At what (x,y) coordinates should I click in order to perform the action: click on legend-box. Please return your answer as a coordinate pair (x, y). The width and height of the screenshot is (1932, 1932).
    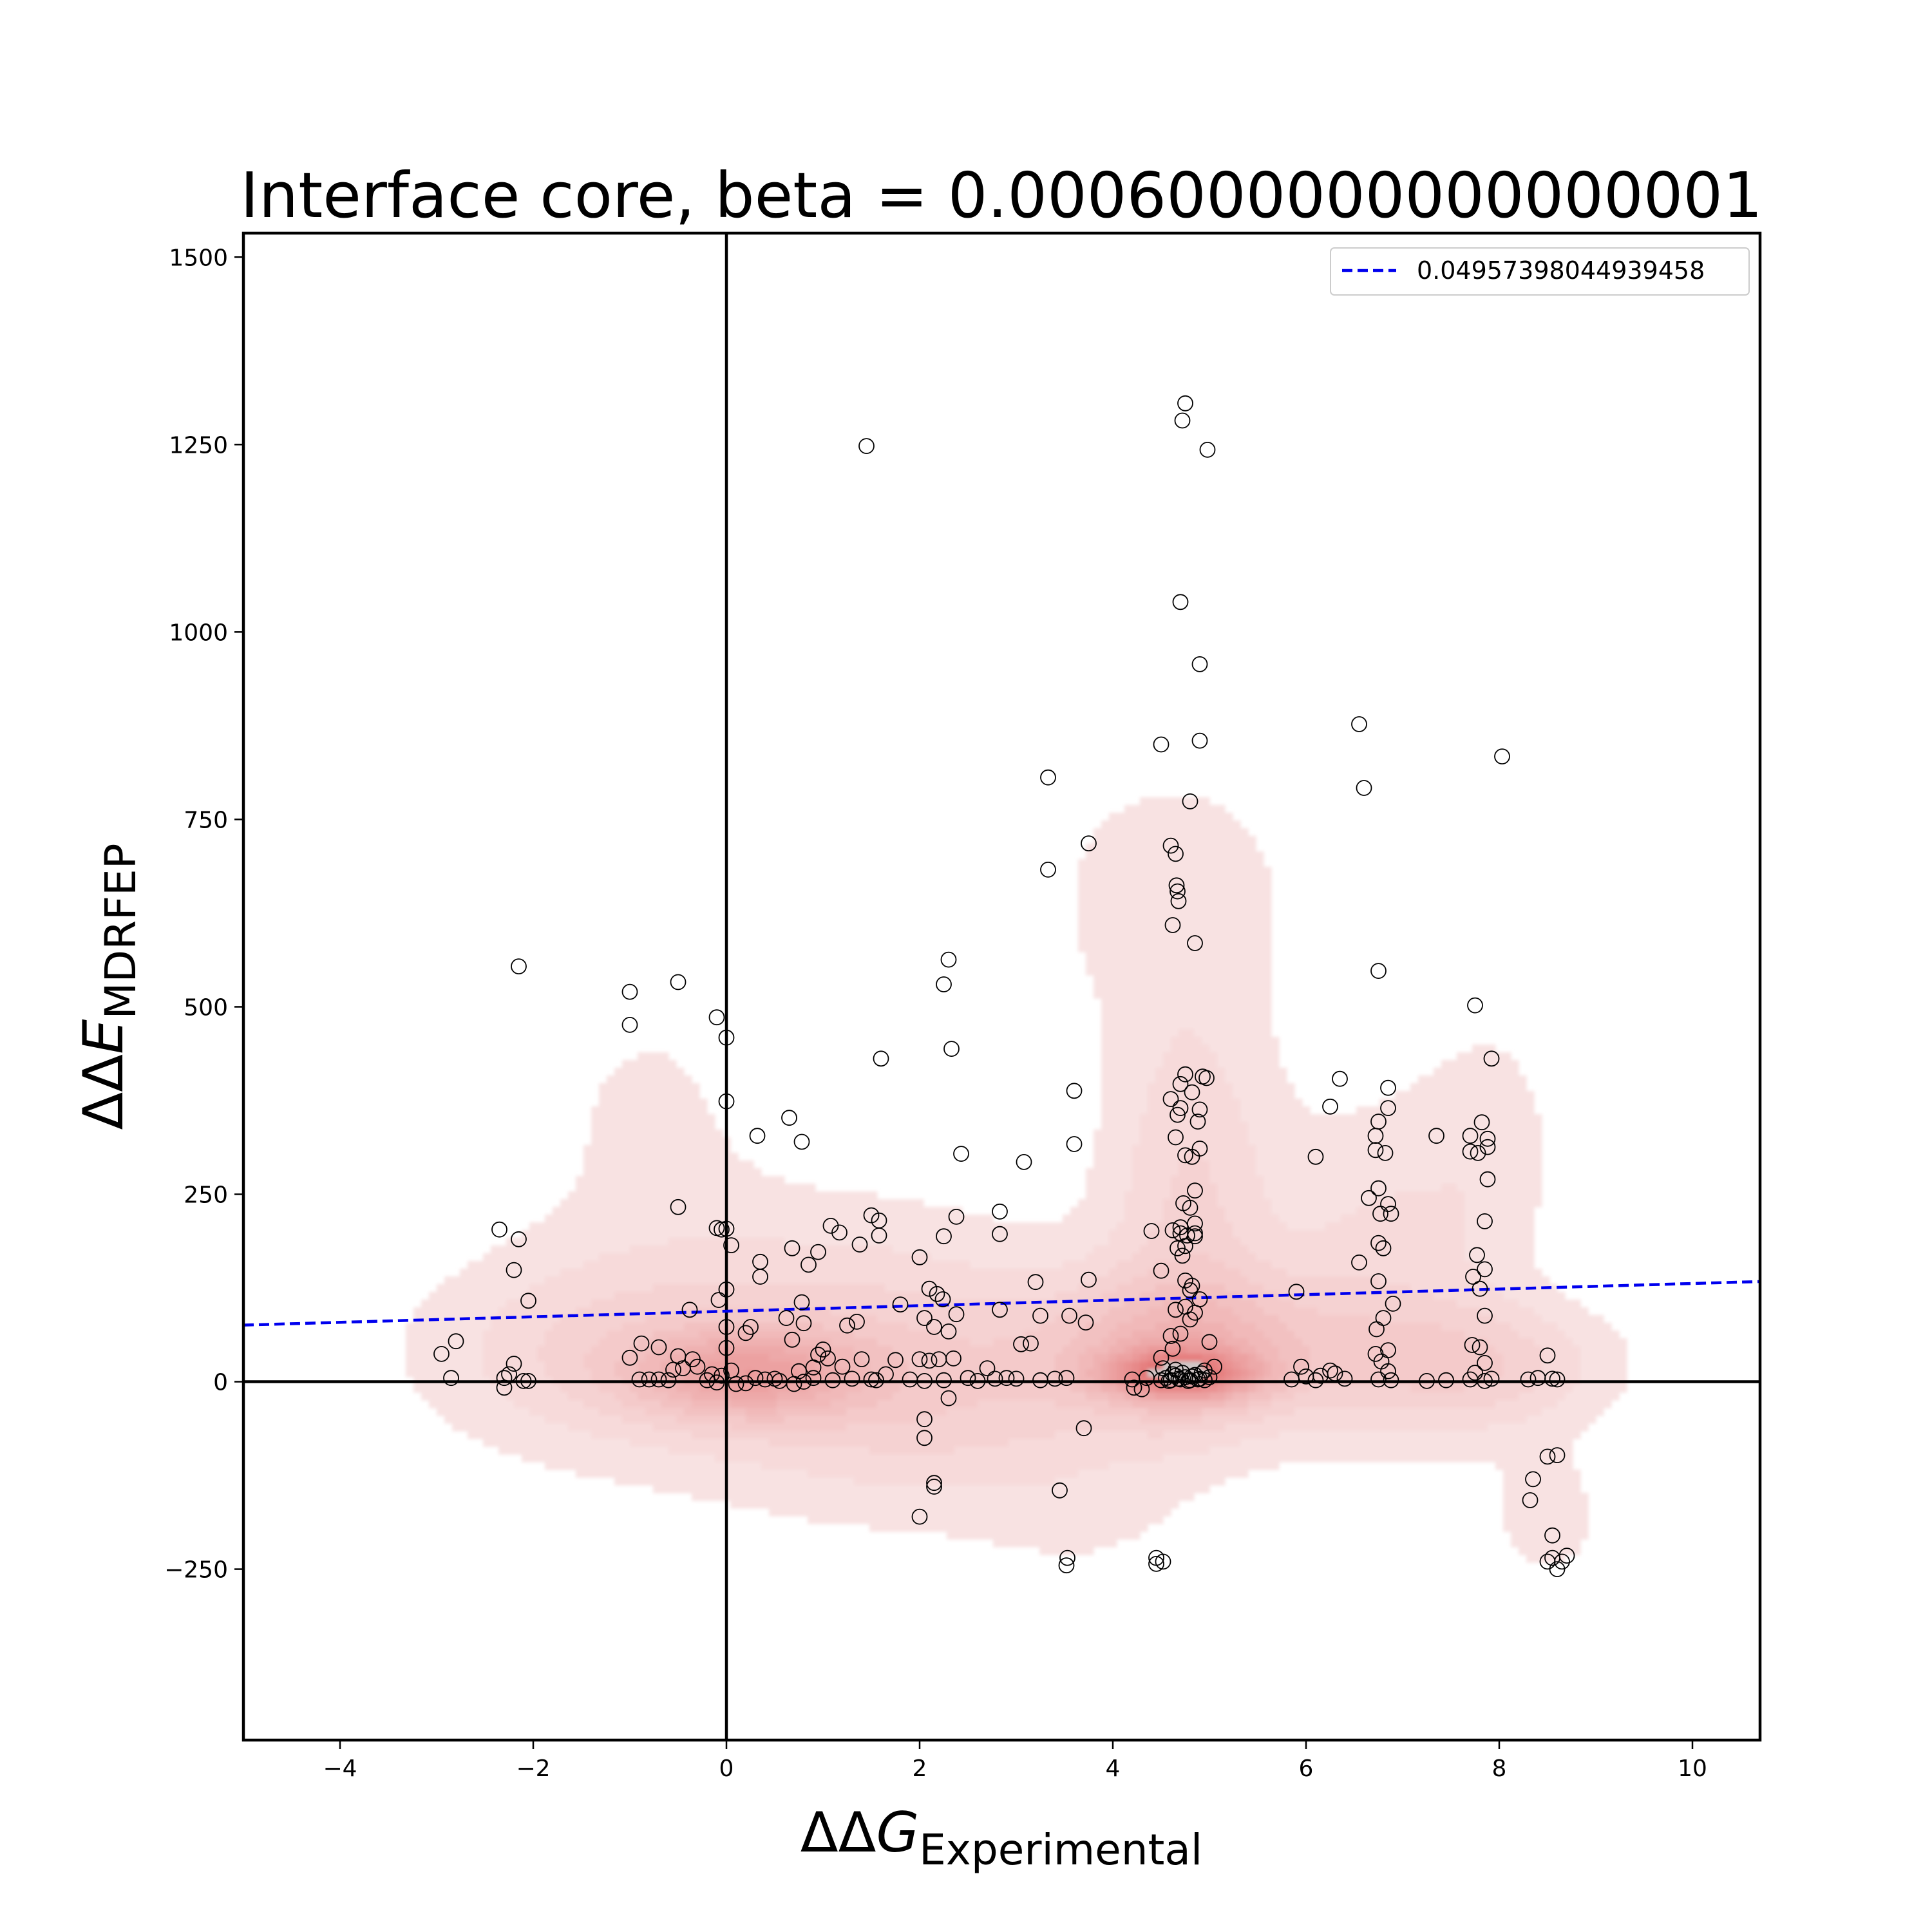
    Looking at the image, I should click on (1540, 271).